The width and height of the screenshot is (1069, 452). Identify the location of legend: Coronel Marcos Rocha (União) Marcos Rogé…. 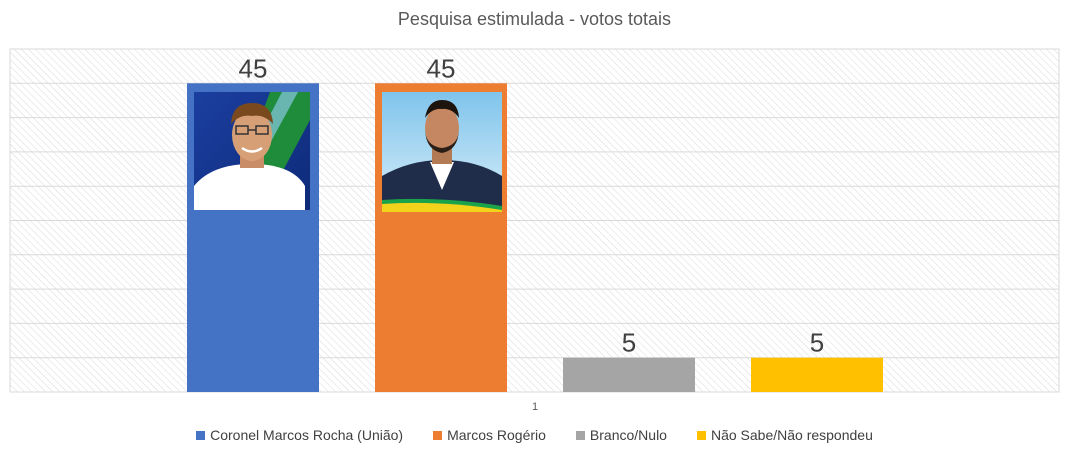
(534, 435).